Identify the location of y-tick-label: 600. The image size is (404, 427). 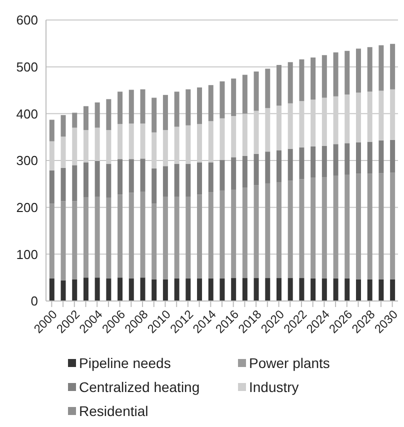
(27, 20).